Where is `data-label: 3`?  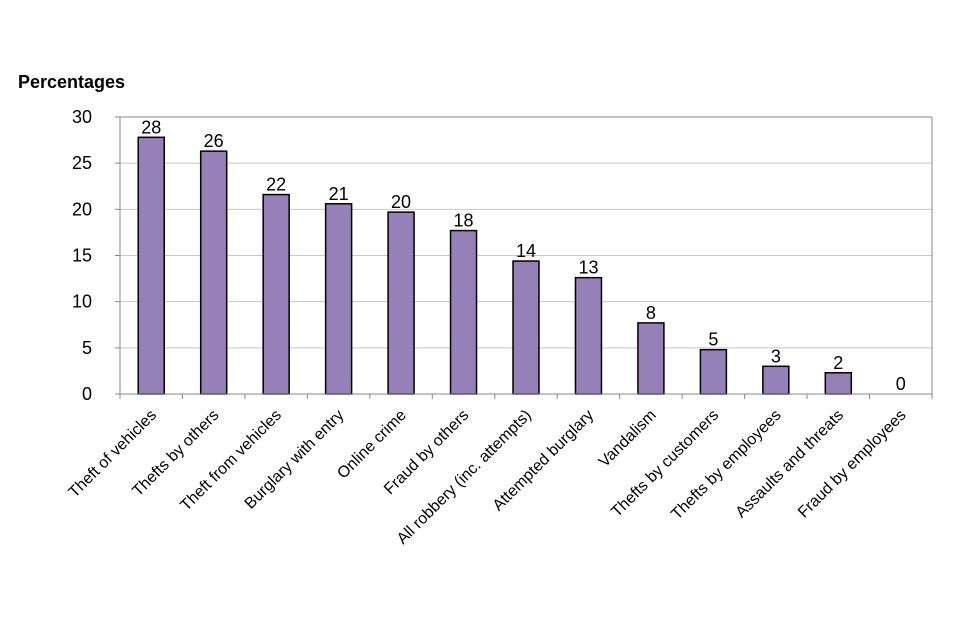
data-label: 3 is located at coordinates (776, 356).